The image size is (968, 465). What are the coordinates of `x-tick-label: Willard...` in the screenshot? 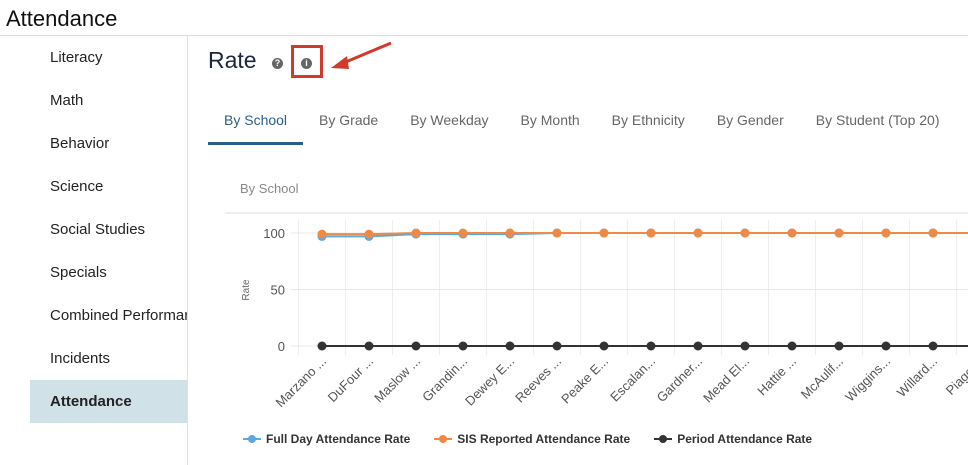 It's located at (917, 377).